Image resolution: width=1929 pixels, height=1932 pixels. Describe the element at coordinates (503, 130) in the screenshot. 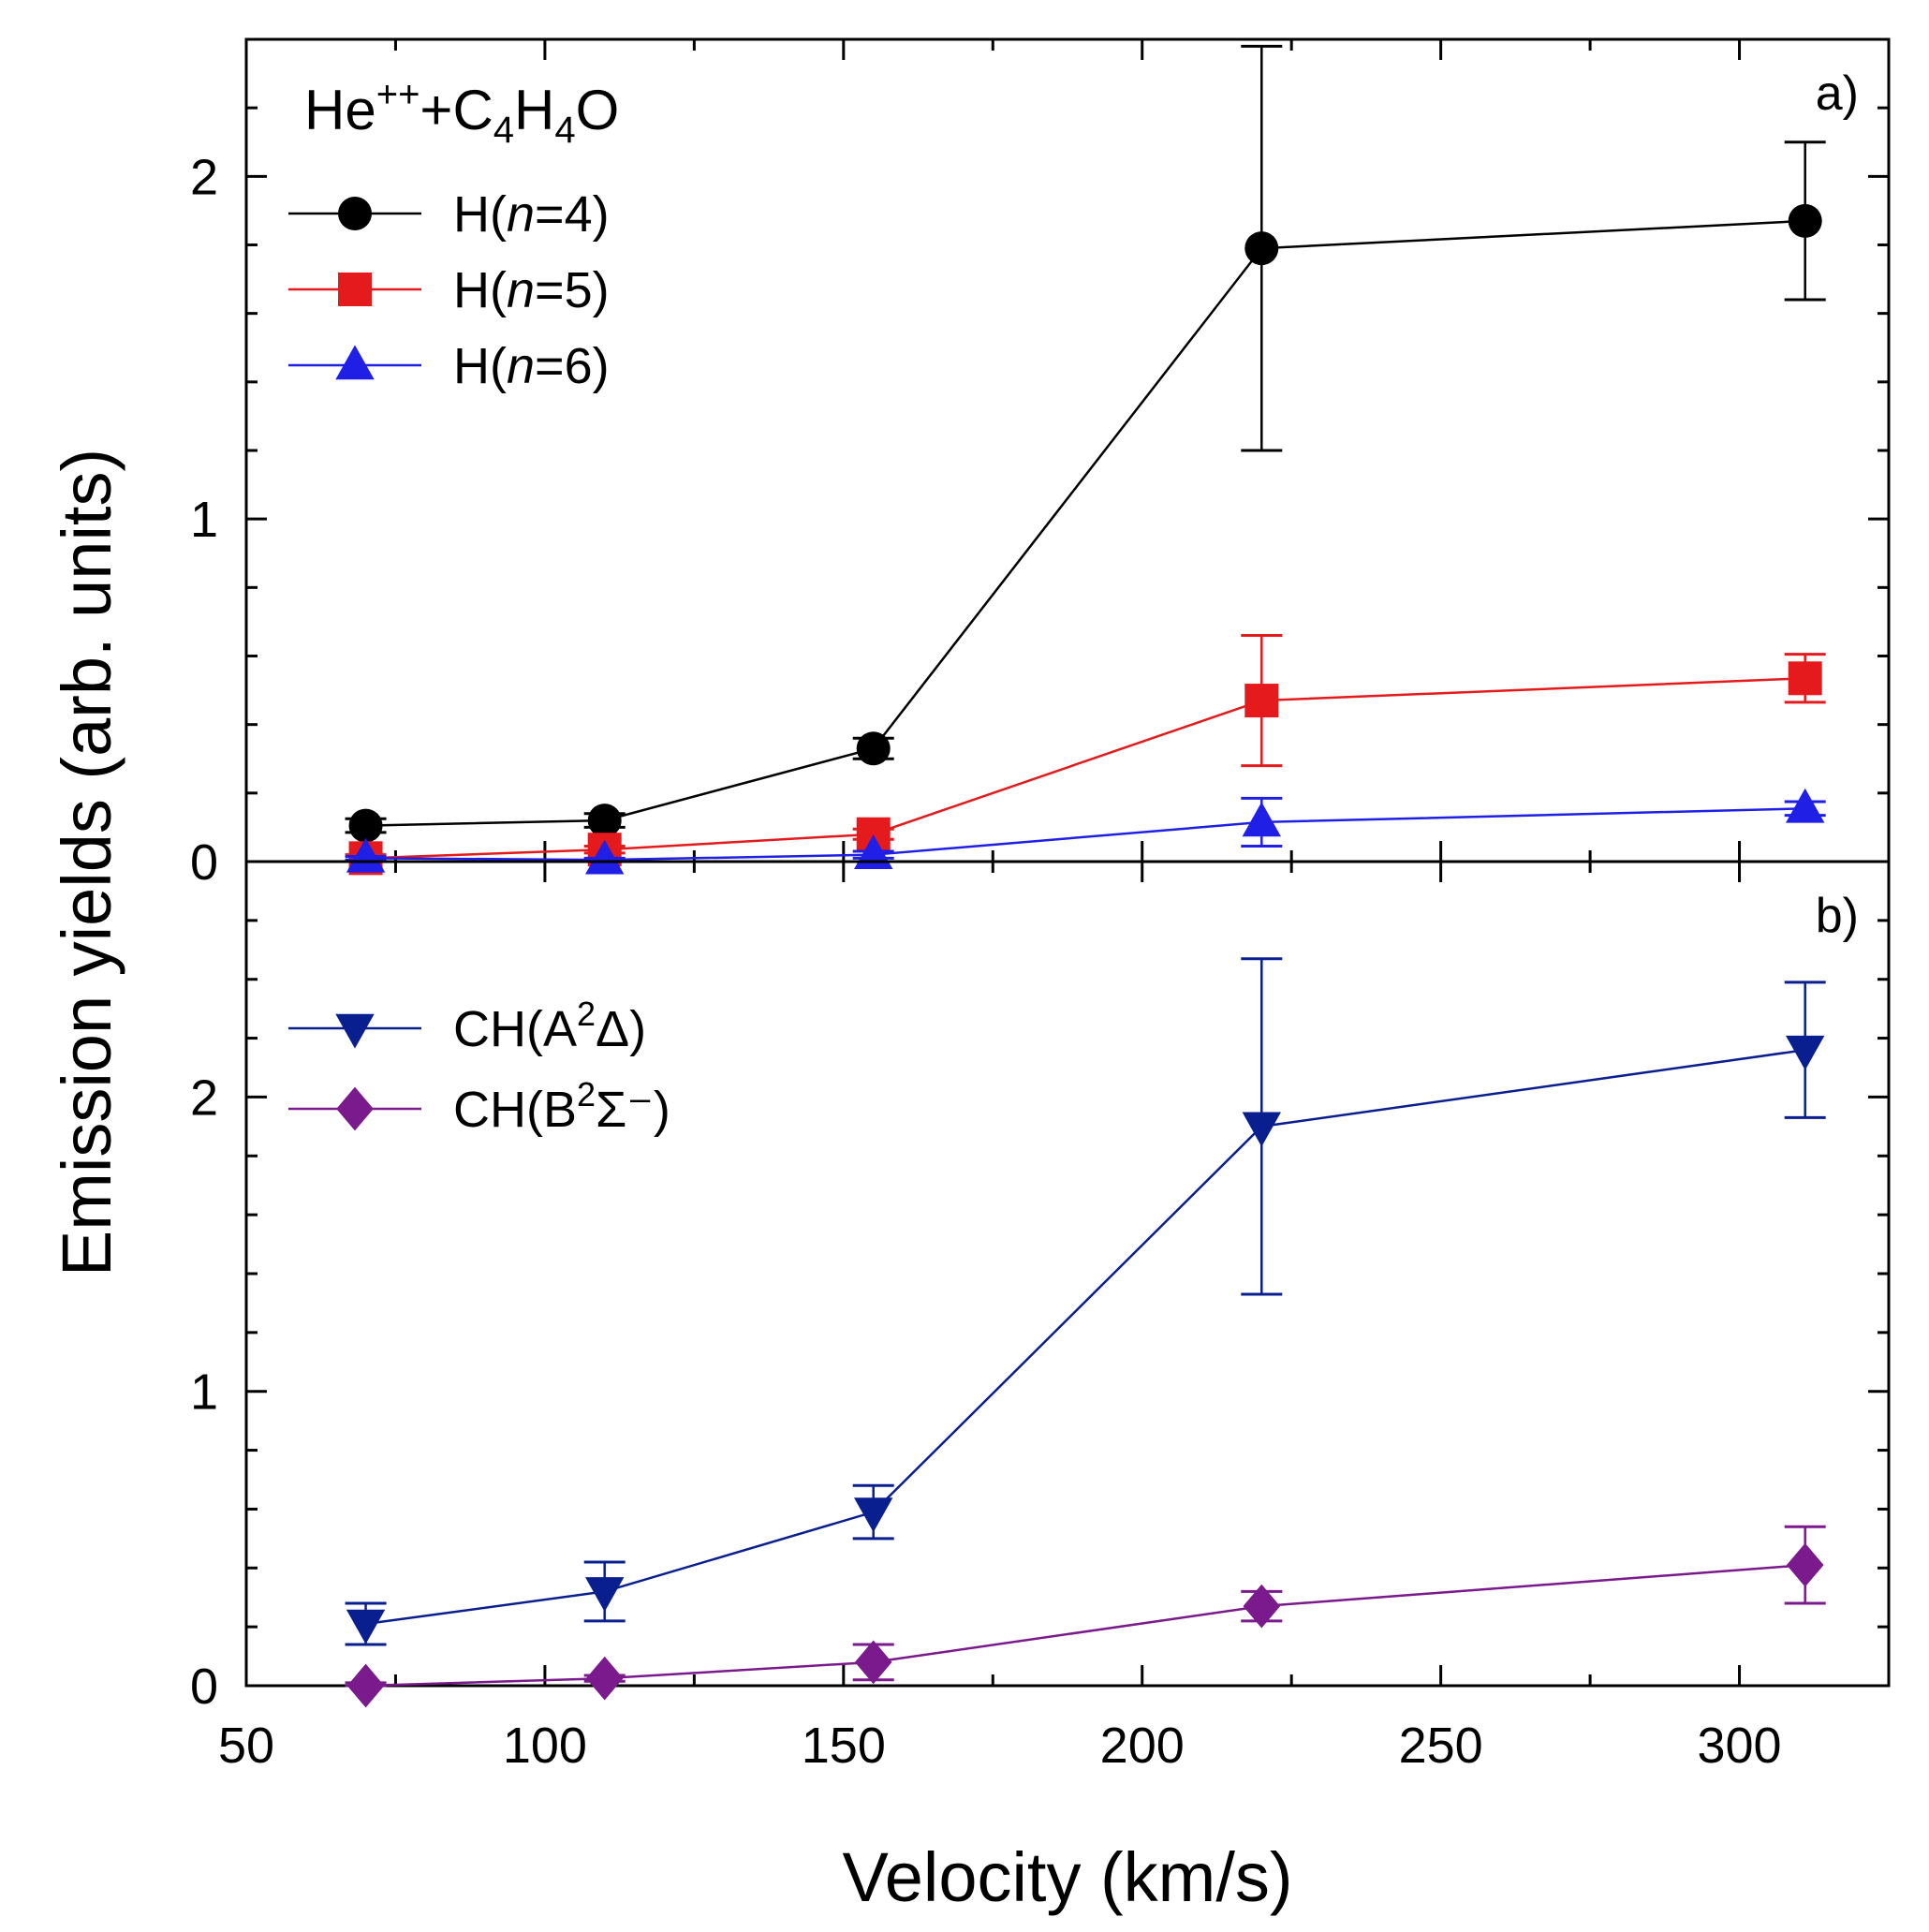

I see `annotation-sub1: 4` at that location.